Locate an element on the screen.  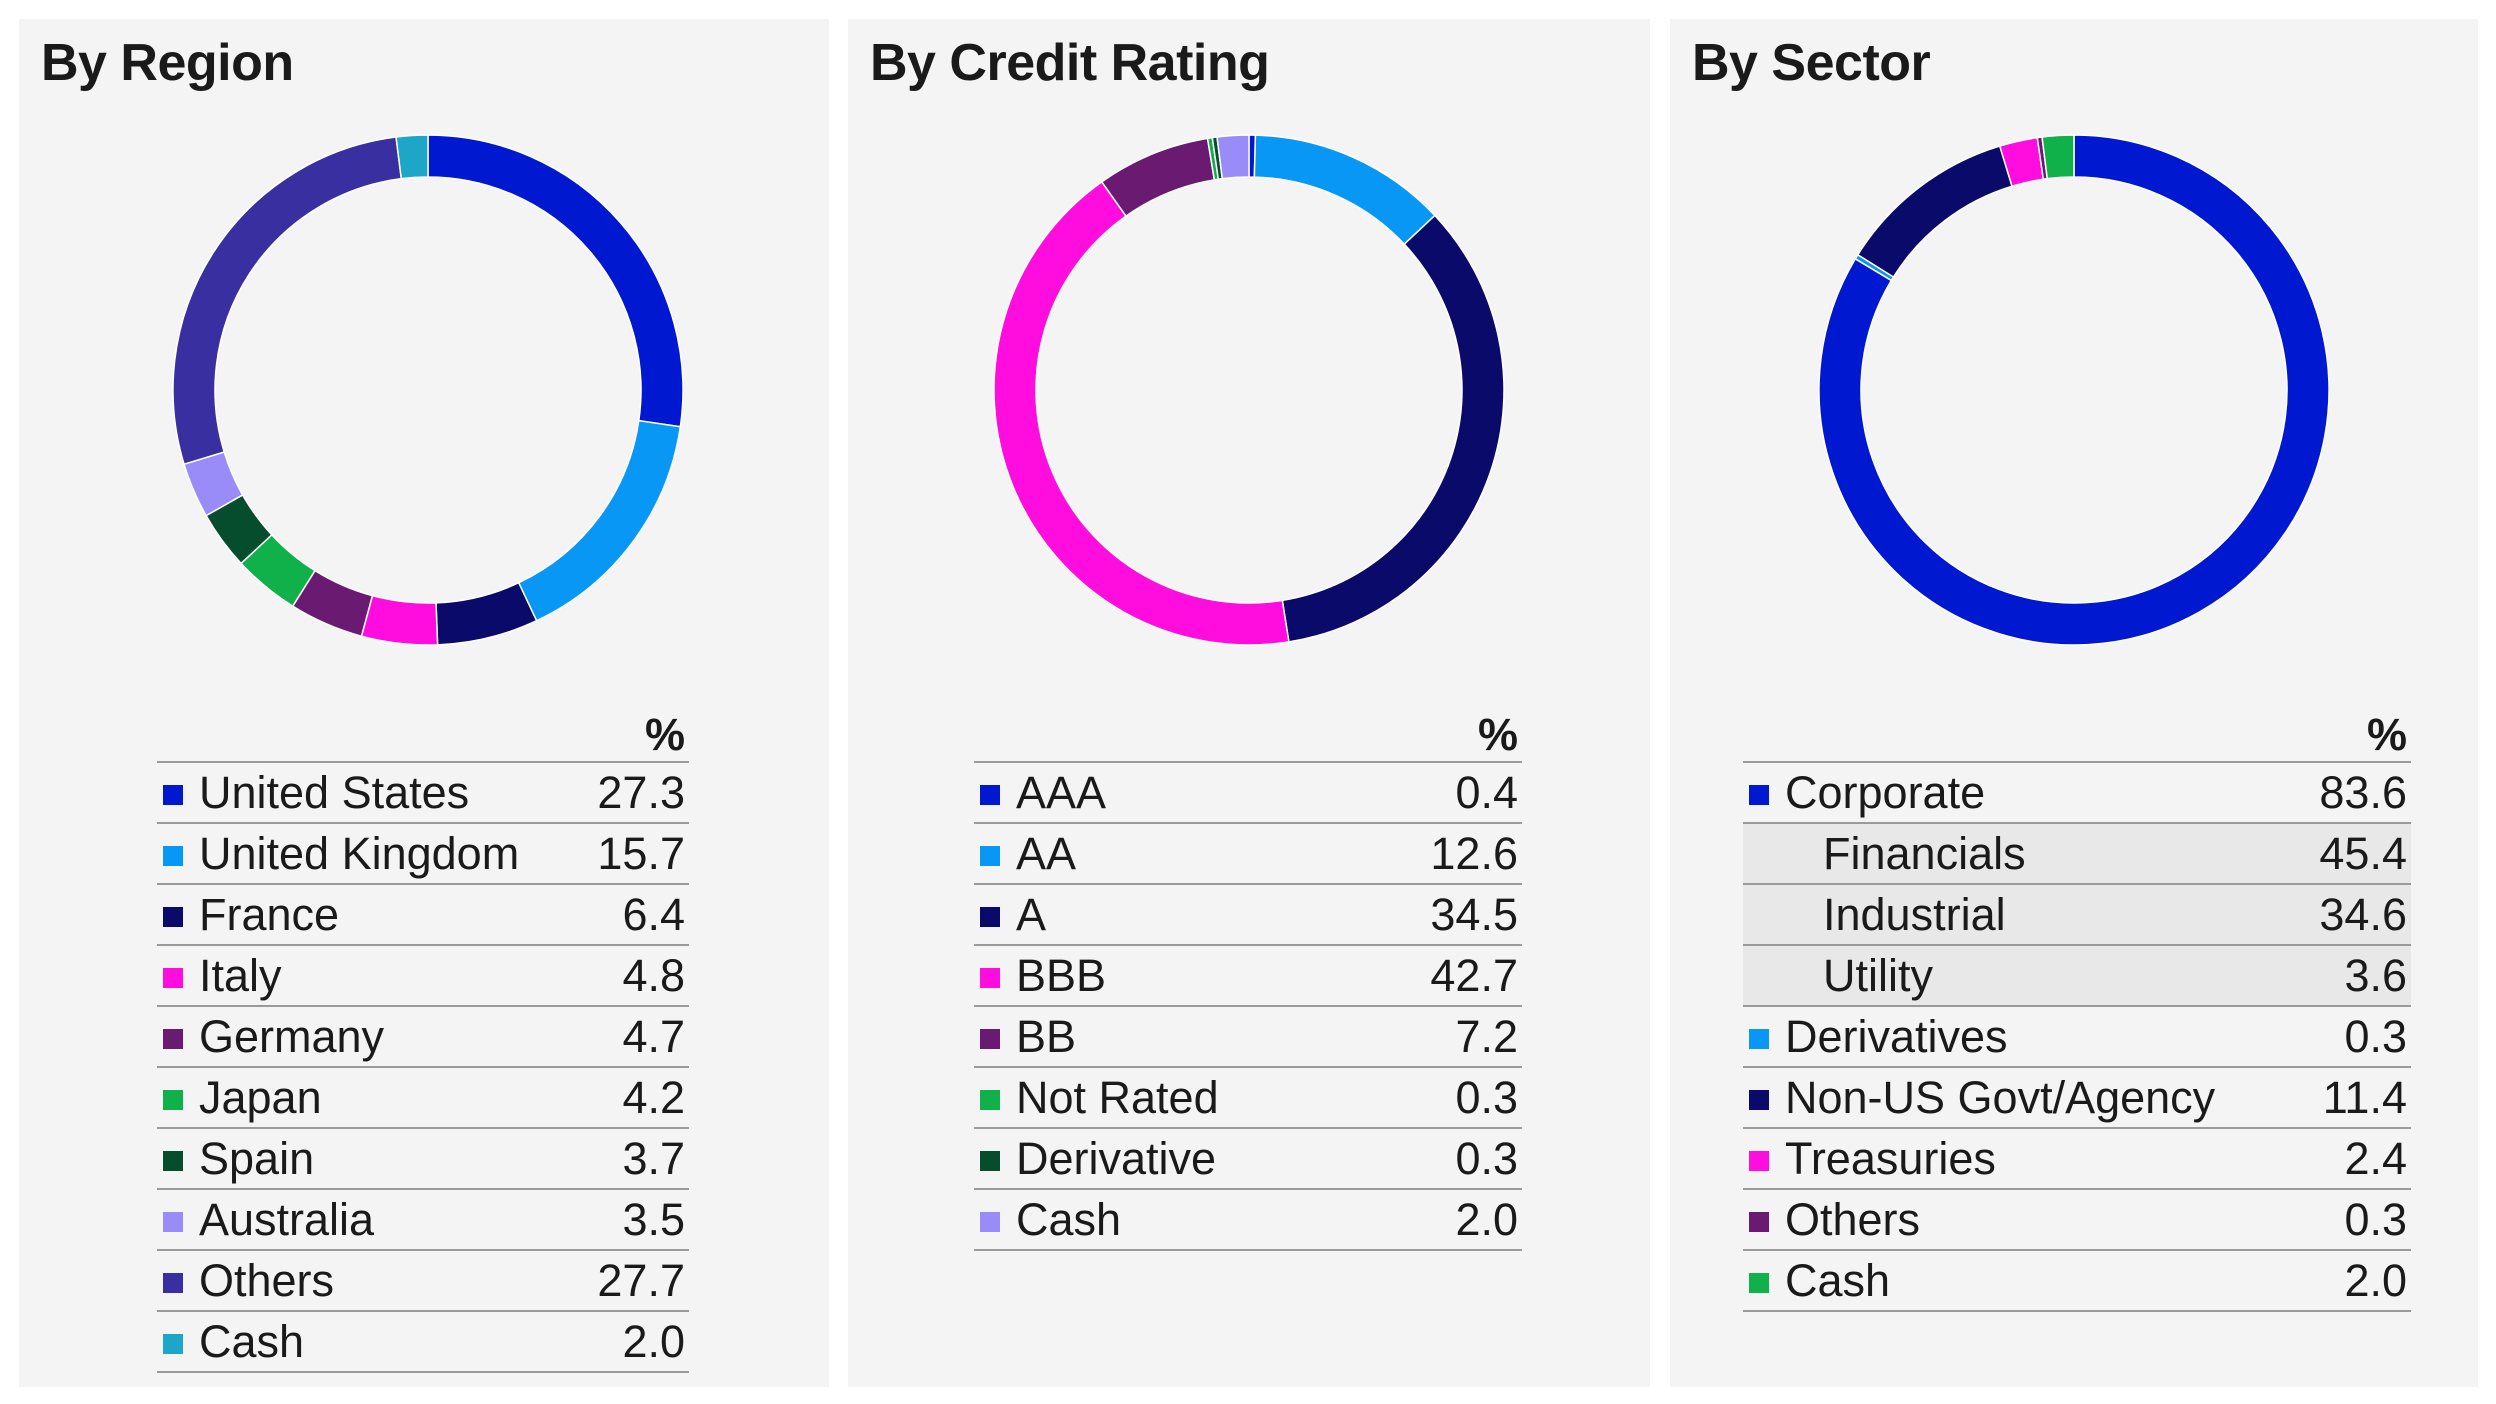
legend-label: AA is located at coordinates (1046, 853).